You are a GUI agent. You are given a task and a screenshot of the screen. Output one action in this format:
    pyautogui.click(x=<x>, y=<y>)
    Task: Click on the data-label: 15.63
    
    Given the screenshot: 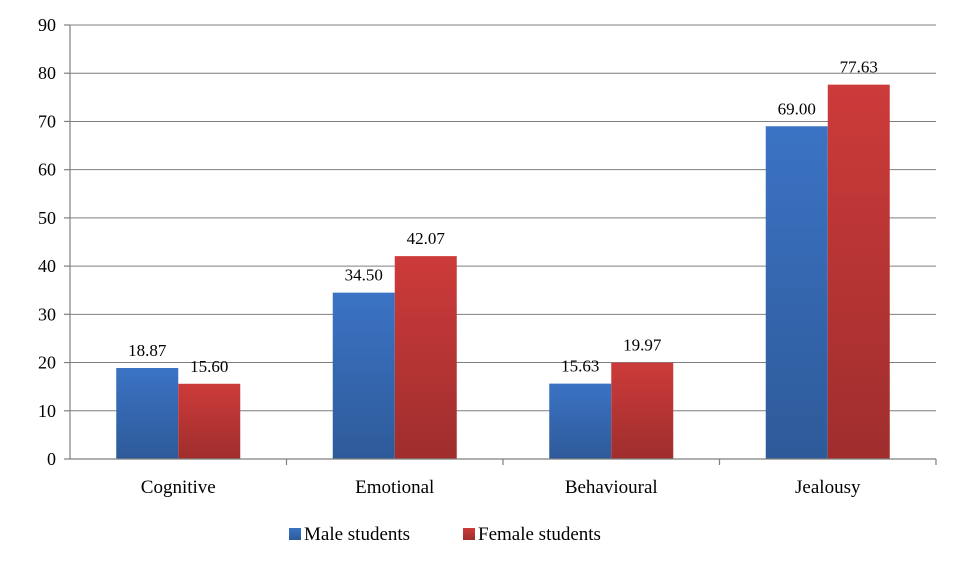 What is the action you would take?
    pyautogui.click(x=580, y=366)
    